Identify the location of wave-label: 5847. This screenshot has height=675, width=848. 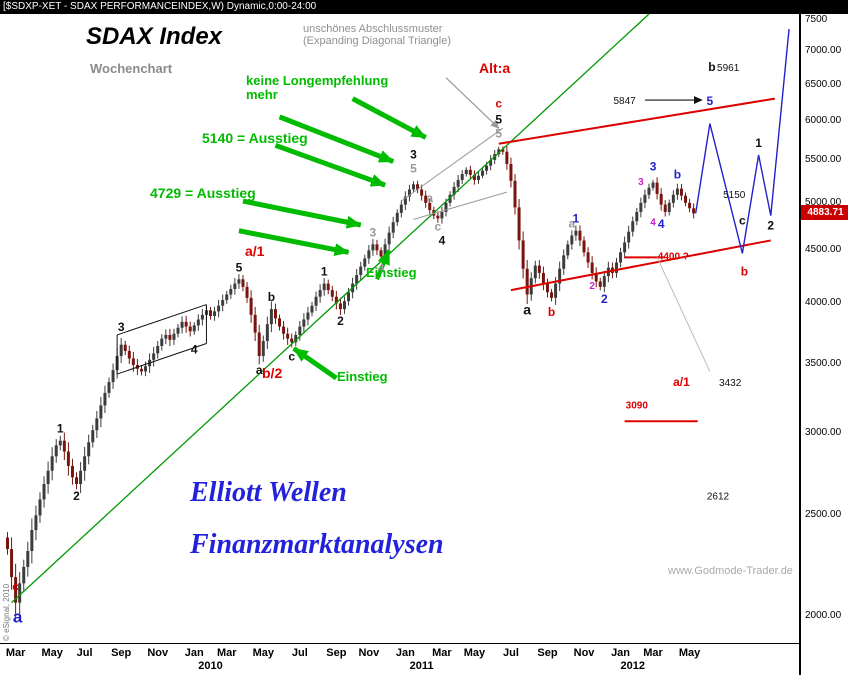
(624, 101).